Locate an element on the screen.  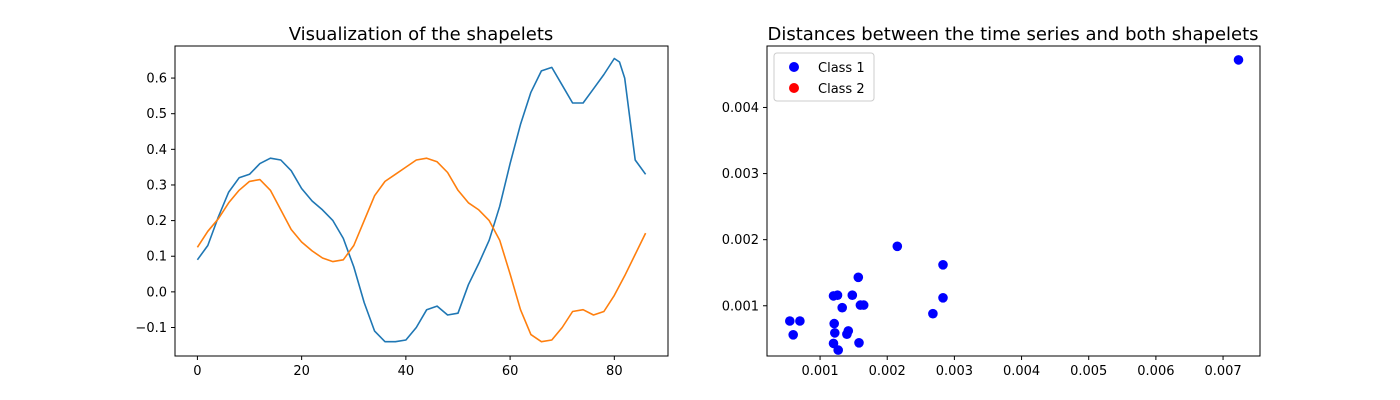
y-tick-label: 0.1 is located at coordinates (156, 257).